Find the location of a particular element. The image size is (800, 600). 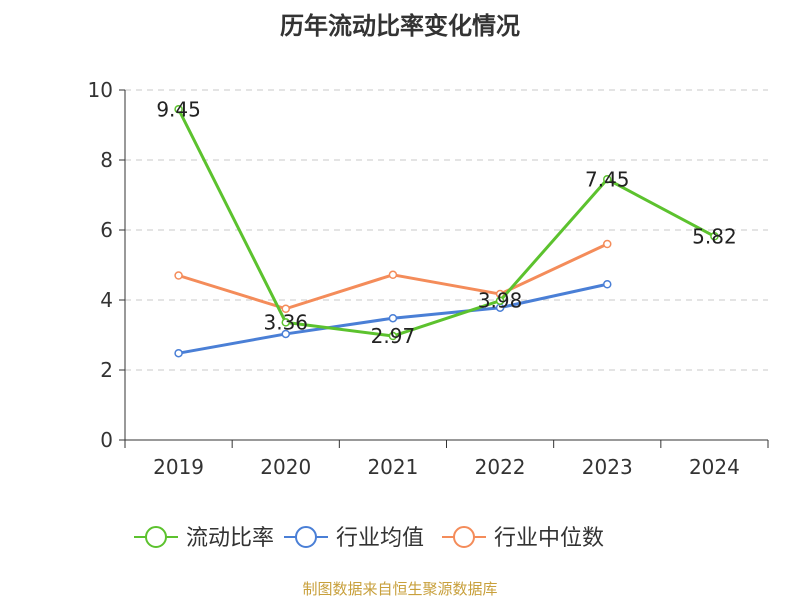

y-tick-label: 2 is located at coordinates (106, 370).